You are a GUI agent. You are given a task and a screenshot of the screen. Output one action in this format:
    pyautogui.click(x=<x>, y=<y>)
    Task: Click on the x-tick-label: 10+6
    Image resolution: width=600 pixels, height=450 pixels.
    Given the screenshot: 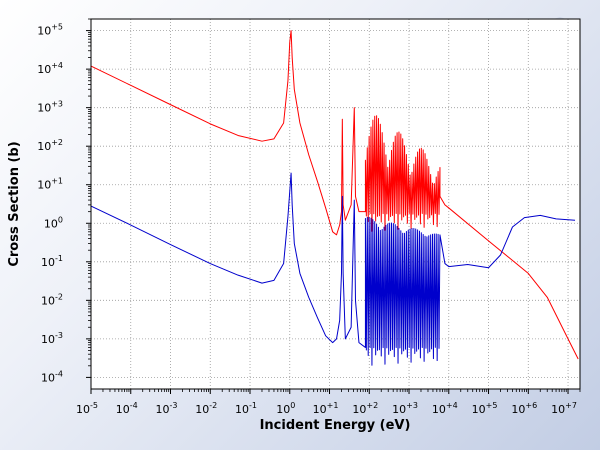 What is the action you would take?
    pyautogui.click(x=524, y=408)
    